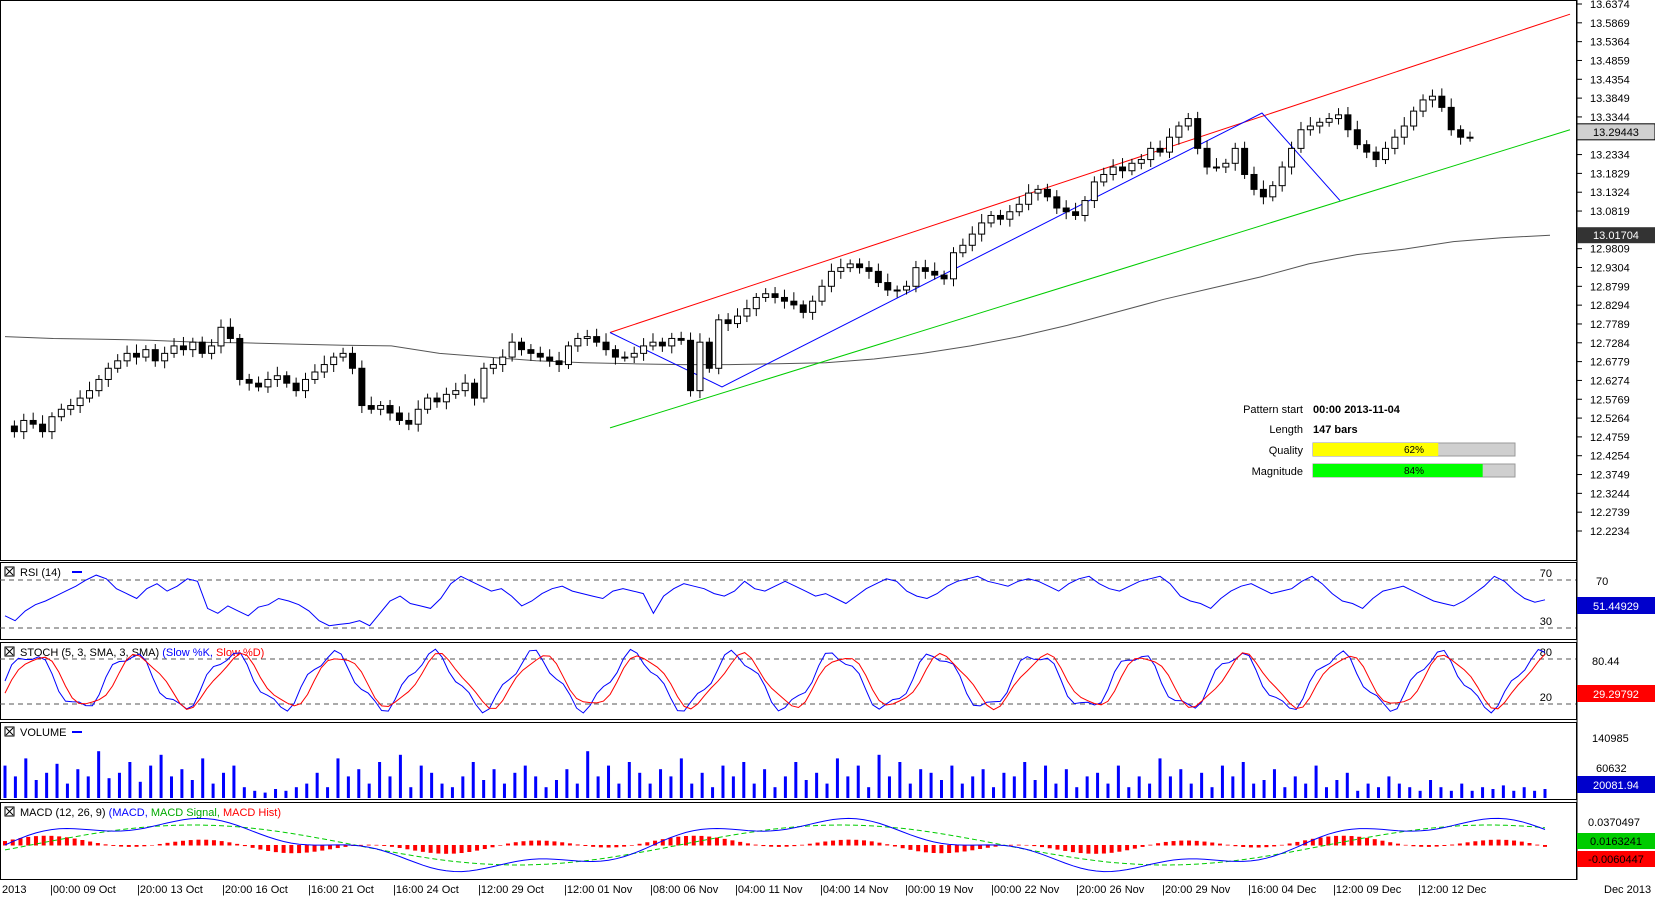  I want to click on time-axis-label: 2013, so click(14, 890).